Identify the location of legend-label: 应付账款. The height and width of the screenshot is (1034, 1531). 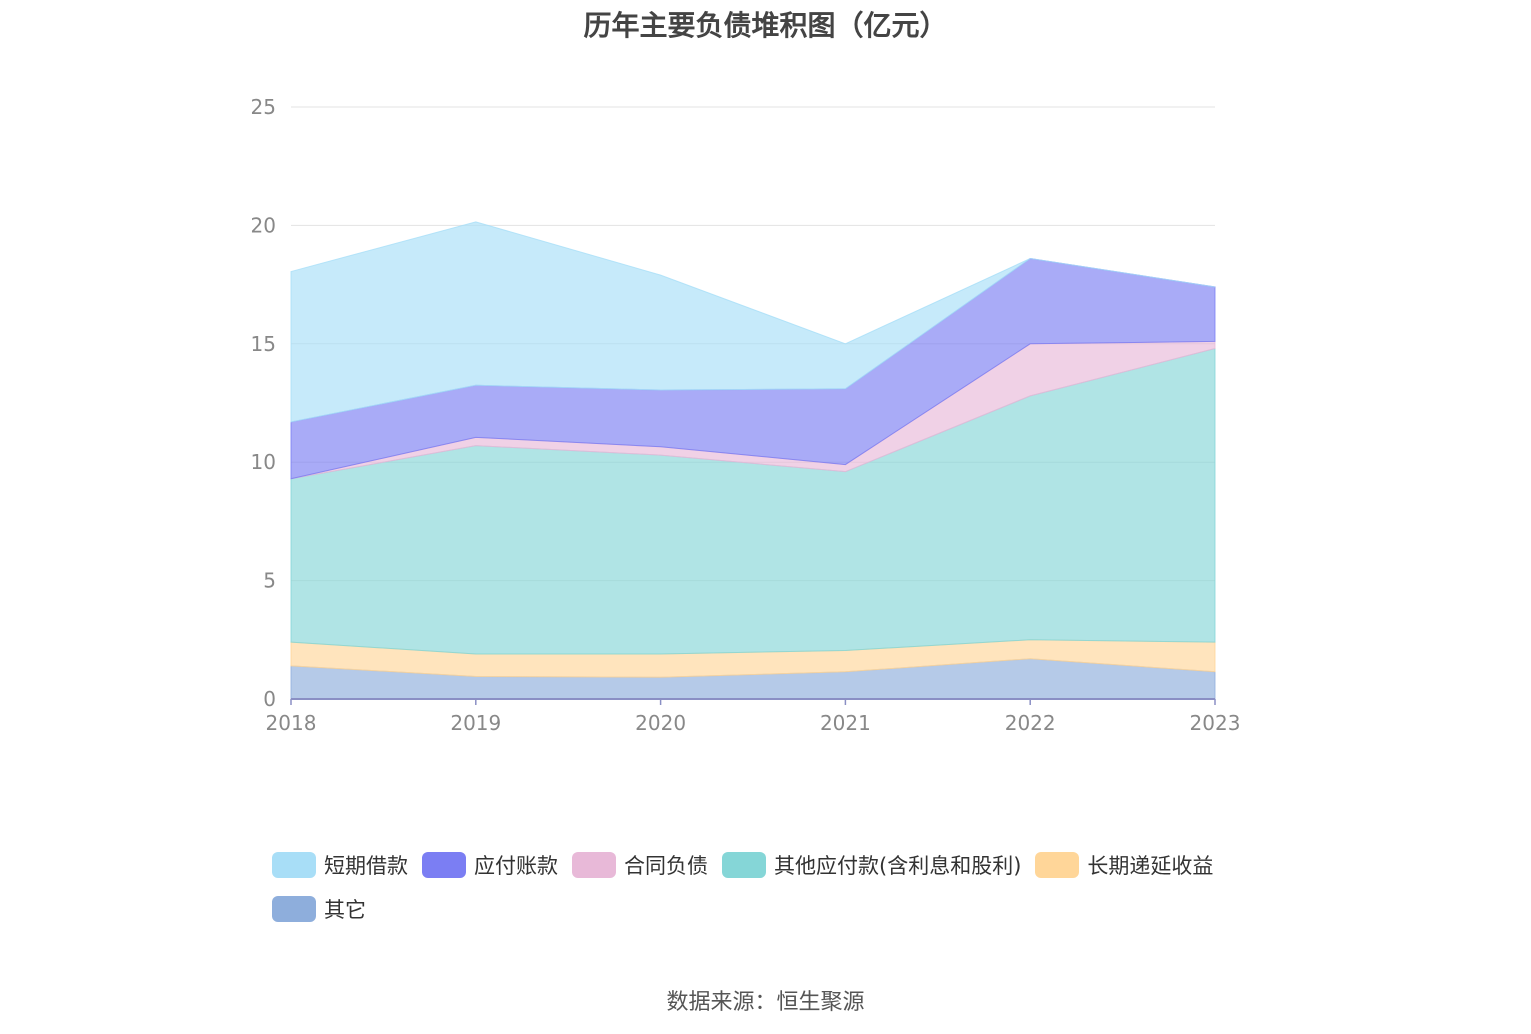
(516, 866).